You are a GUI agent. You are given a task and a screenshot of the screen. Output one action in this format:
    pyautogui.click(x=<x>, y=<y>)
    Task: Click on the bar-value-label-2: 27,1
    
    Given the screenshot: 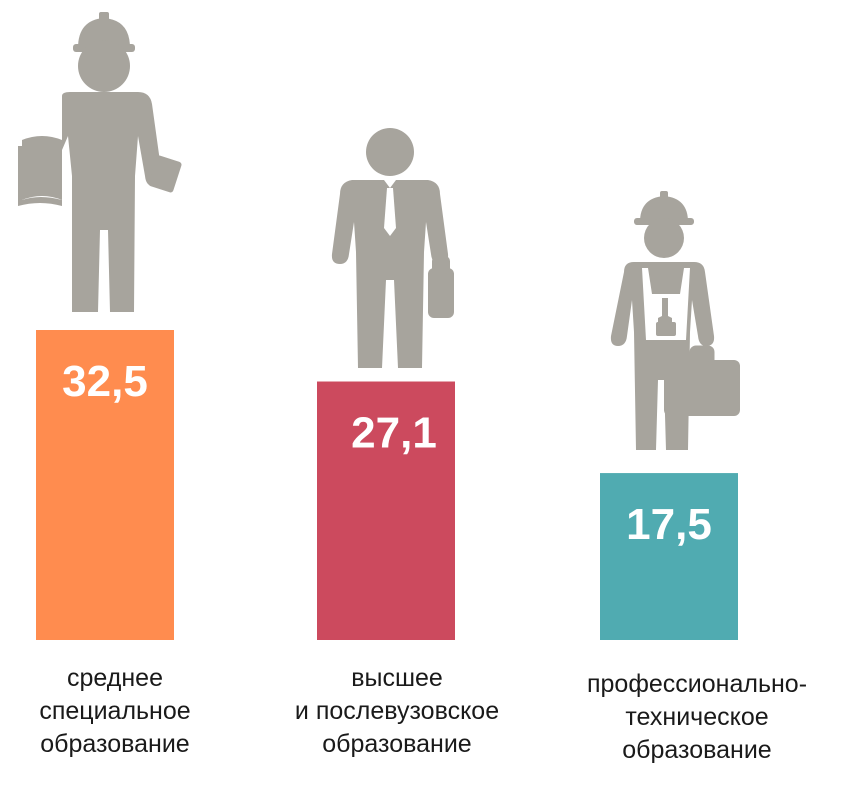 What is the action you would take?
    pyautogui.click(x=394, y=433)
    